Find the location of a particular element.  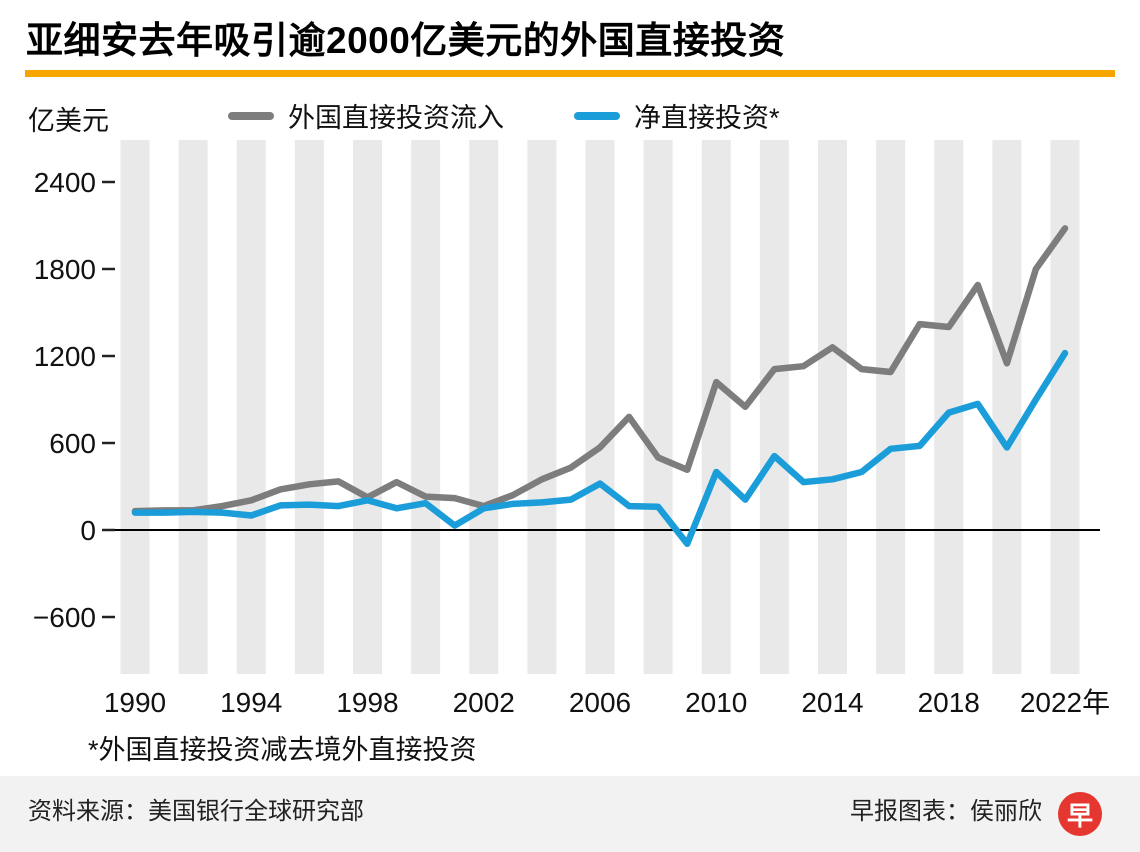

chart-footnote: *外国直接投资减去境外直接投资 is located at coordinates (282, 750).